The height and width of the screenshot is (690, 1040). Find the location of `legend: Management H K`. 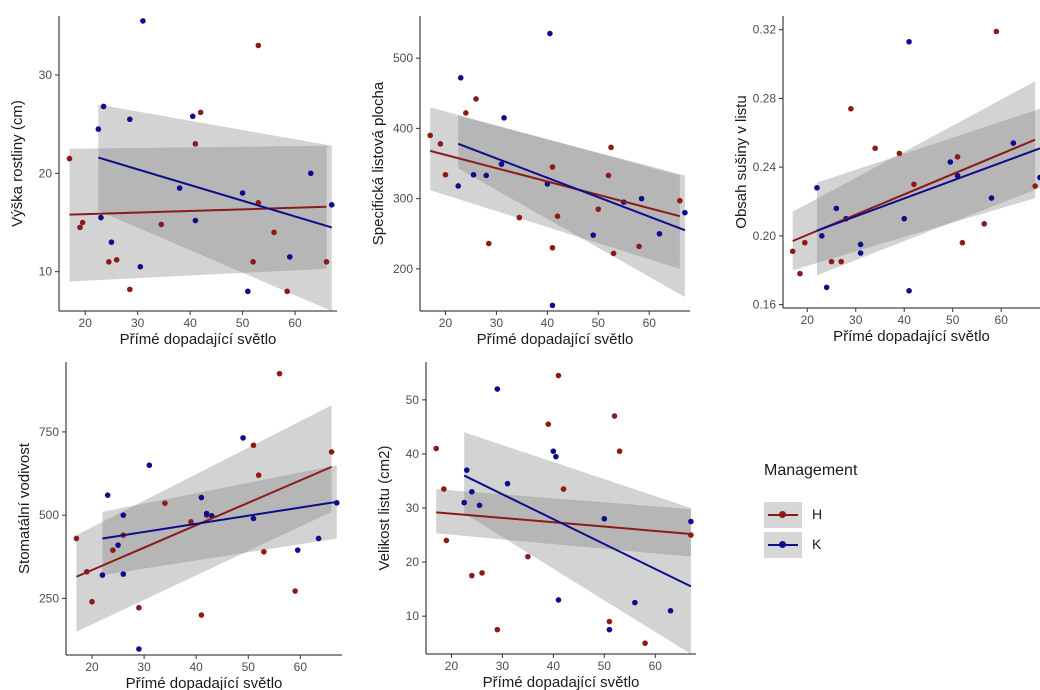

legend: Management H K is located at coordinates (832, 522).